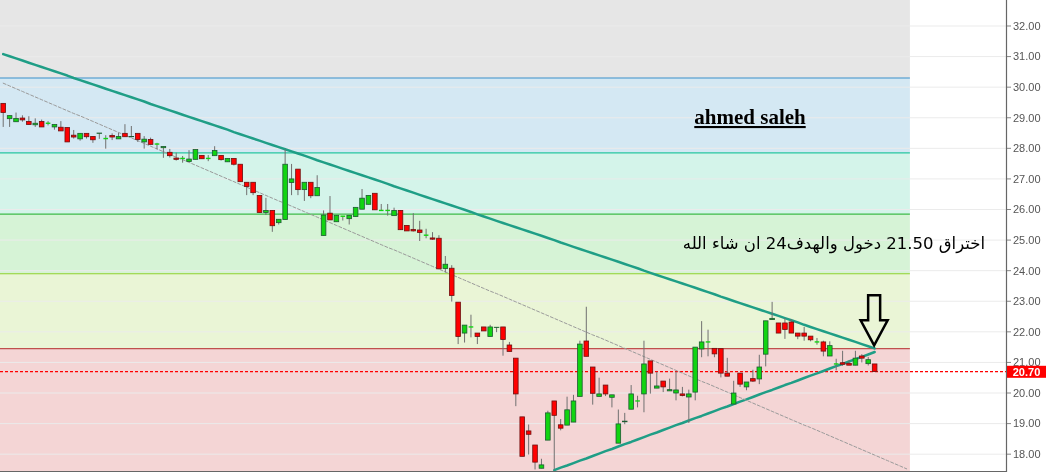  Describe the element at coordinates (750, 117) in the screenshot. I see `annotation: ahmed saleh` at that location.